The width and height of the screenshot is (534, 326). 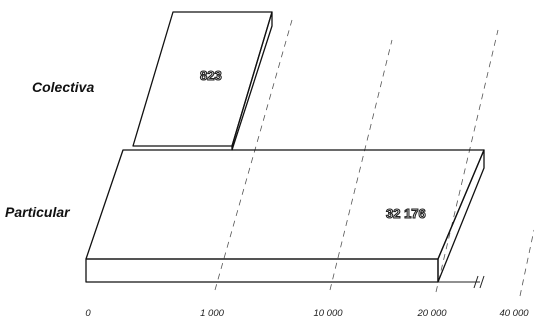 What do you see at coordinates (461, 216) in the screenshot?
I see `bar-particular-side` at bounding box center [461, 216].